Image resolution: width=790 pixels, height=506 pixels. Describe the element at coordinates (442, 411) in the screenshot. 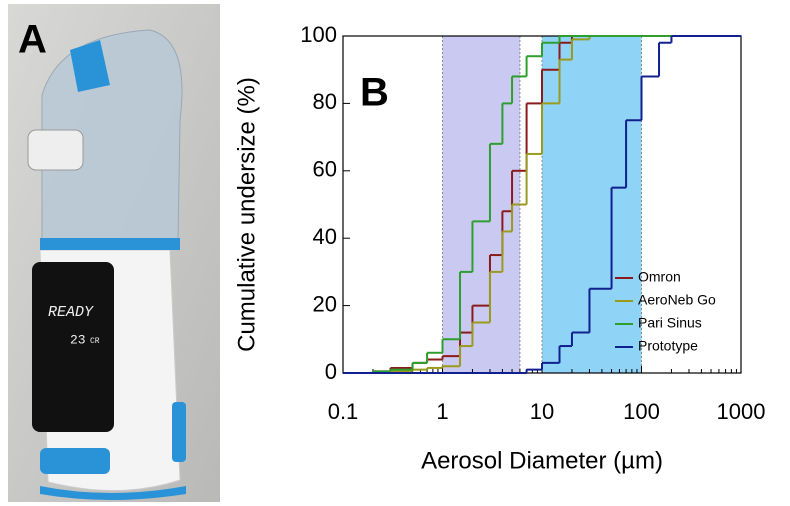

I see `x-tick-label: 1` at that location.